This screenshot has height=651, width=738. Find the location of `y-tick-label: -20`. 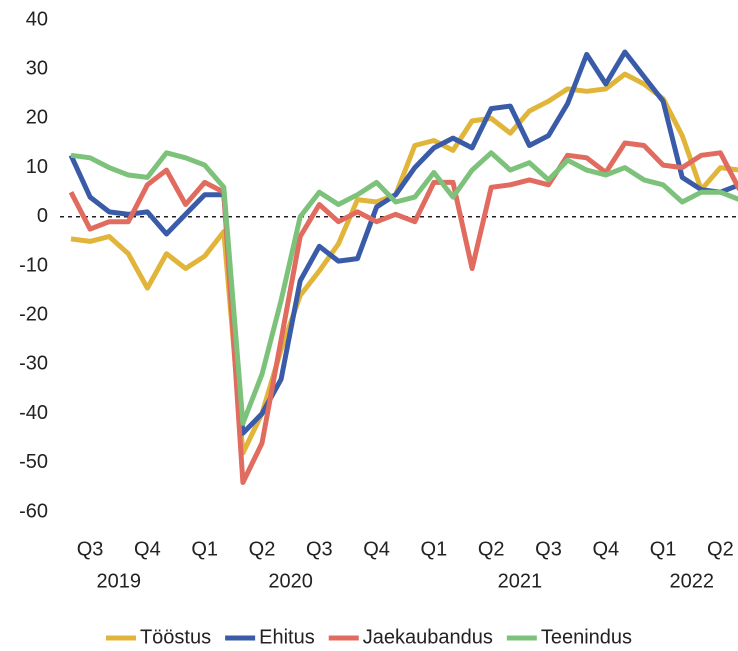

y-tick-label: -20 is located at coordinates (33, 314).